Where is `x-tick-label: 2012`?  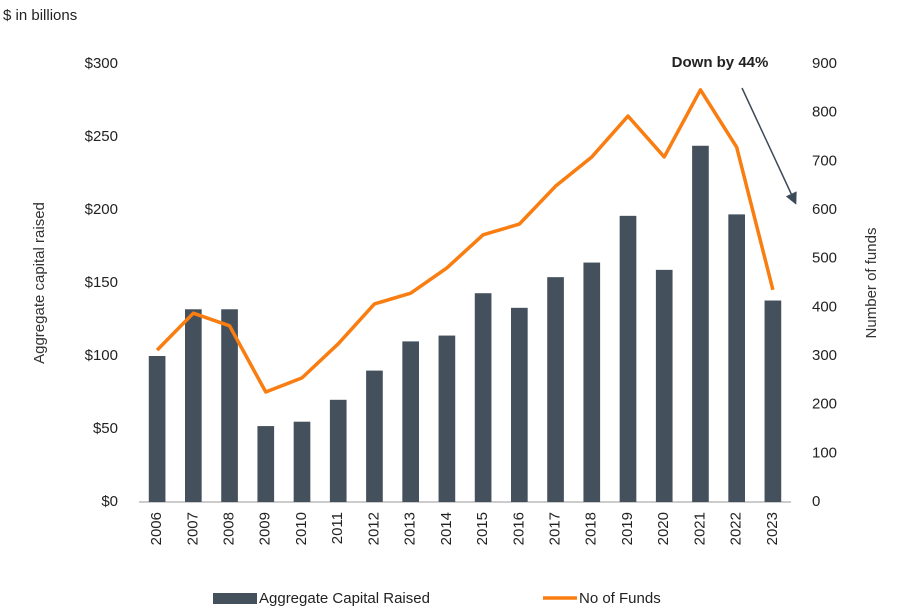
x-tick-label: 2012 is located at coordinates (373, 528).